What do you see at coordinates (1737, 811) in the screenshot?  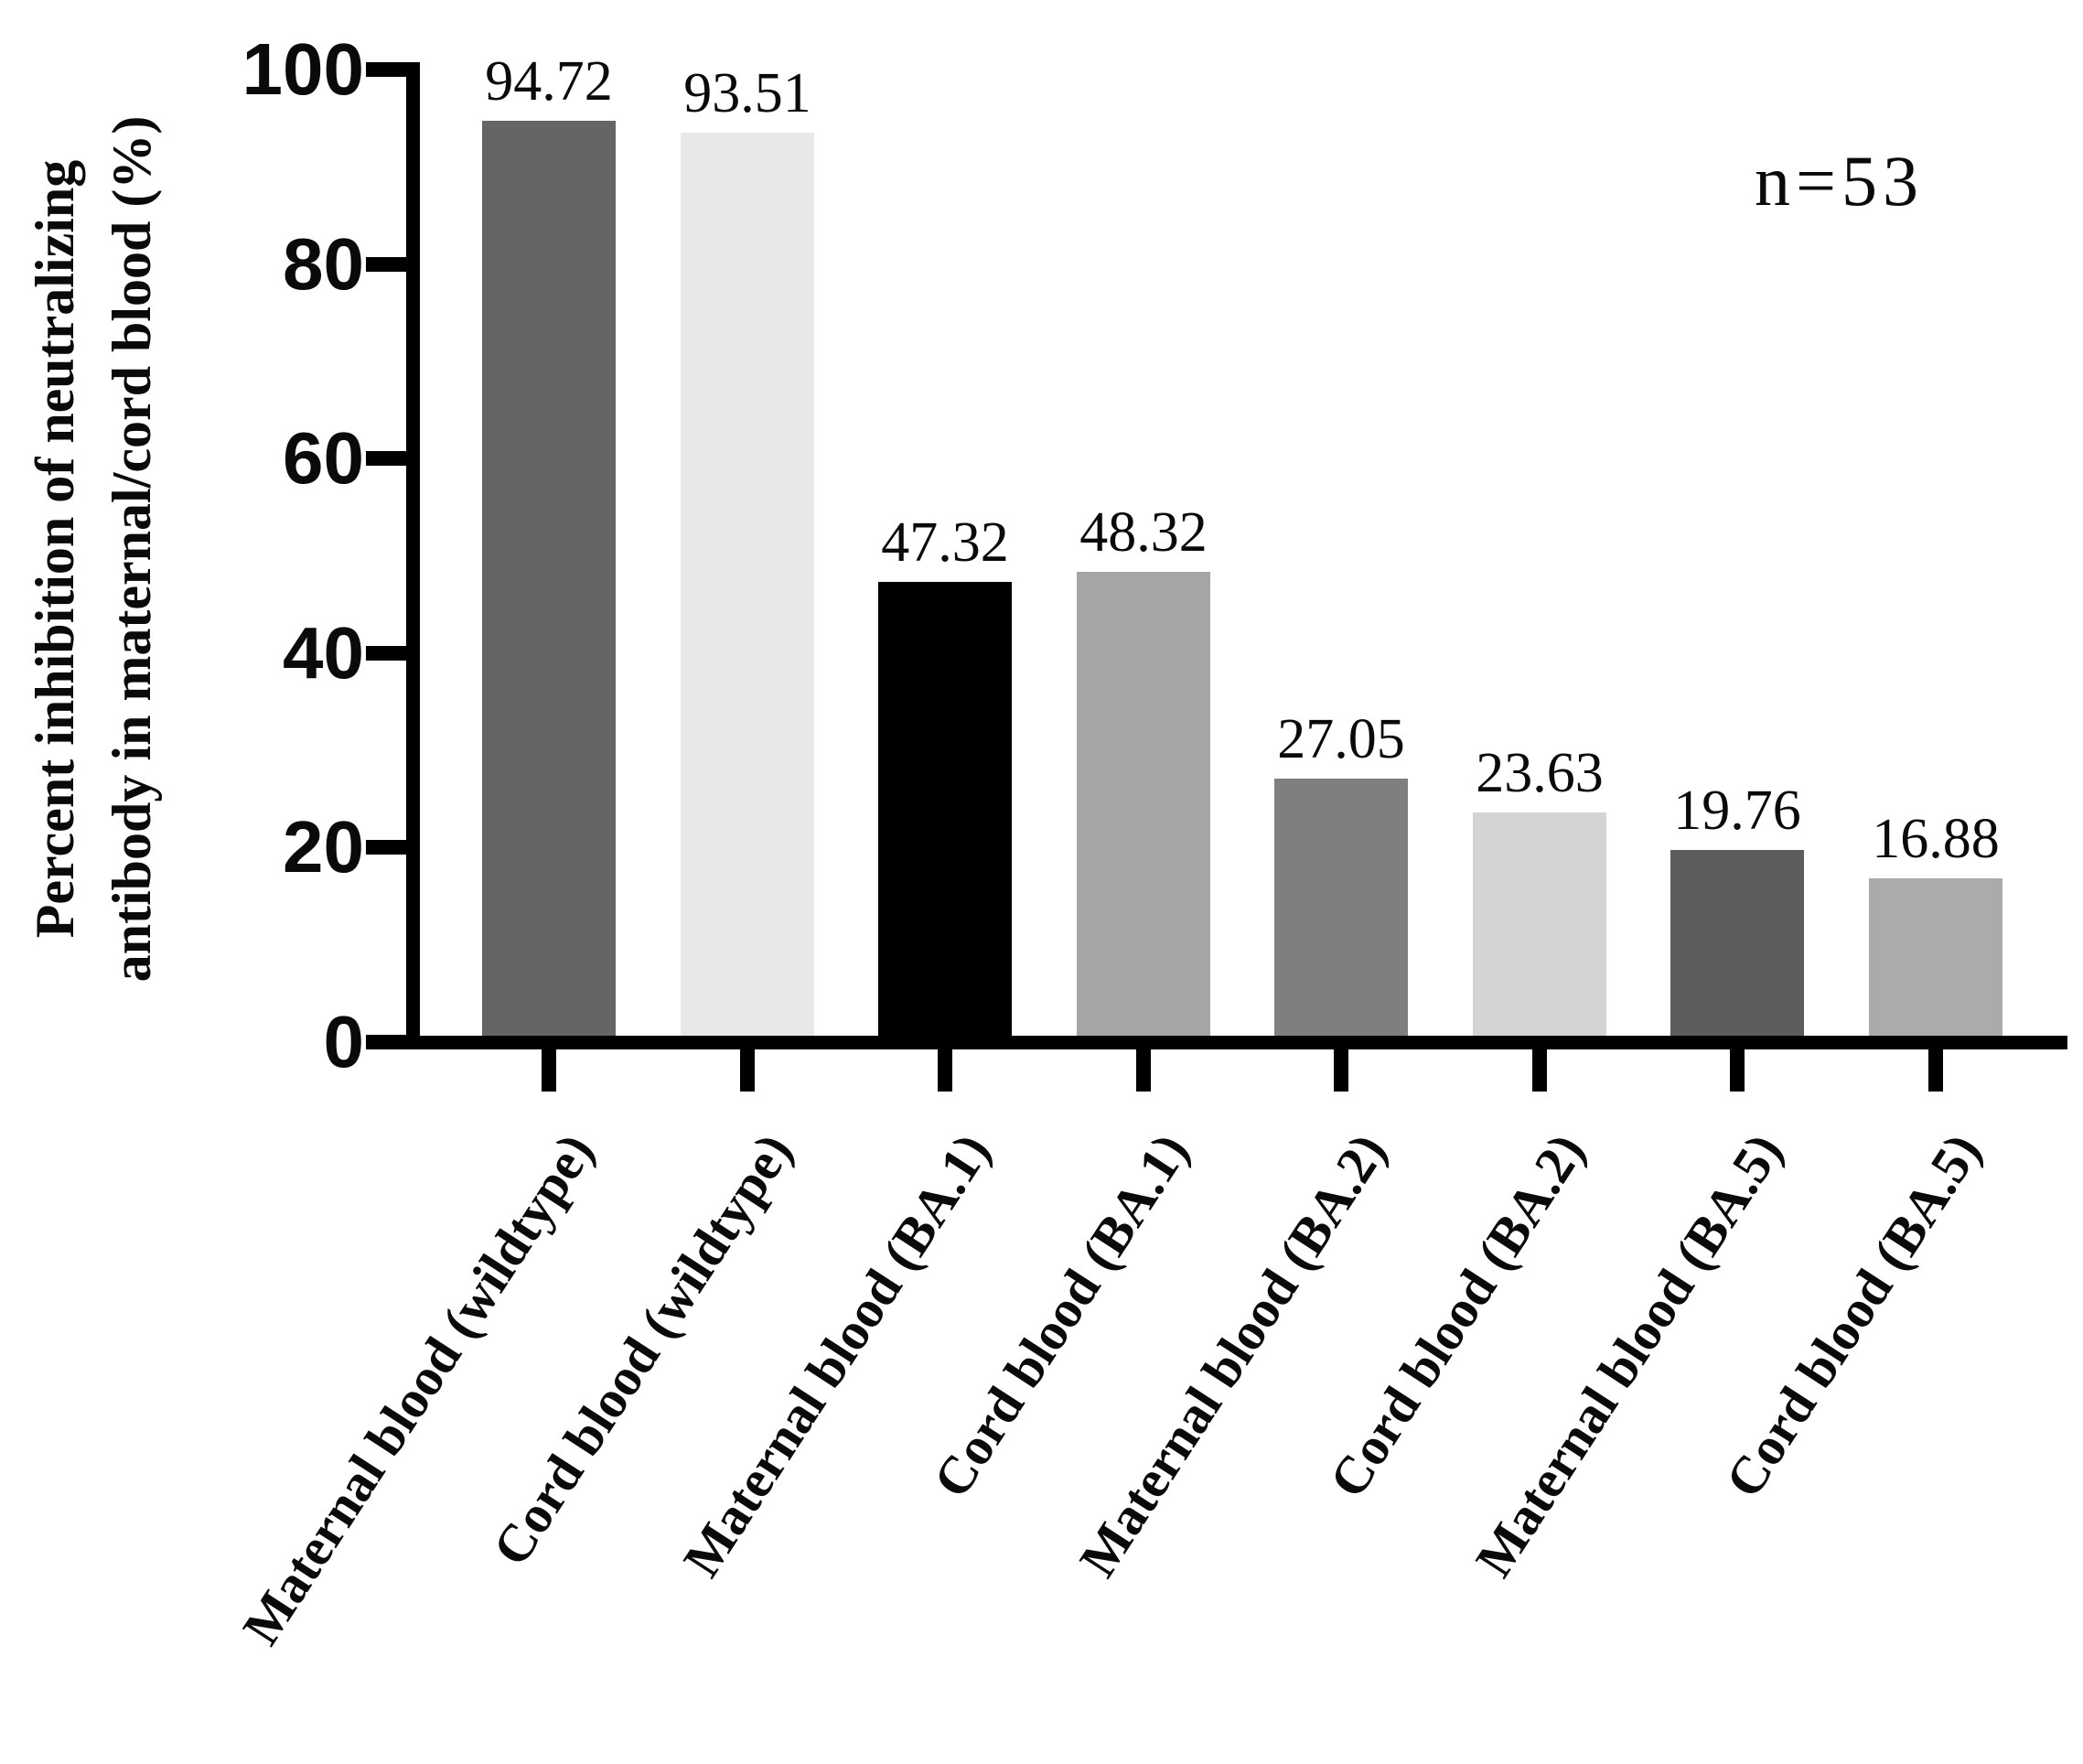 I see `bar-value-label: 19.76` at bounding box center [1737, 811].